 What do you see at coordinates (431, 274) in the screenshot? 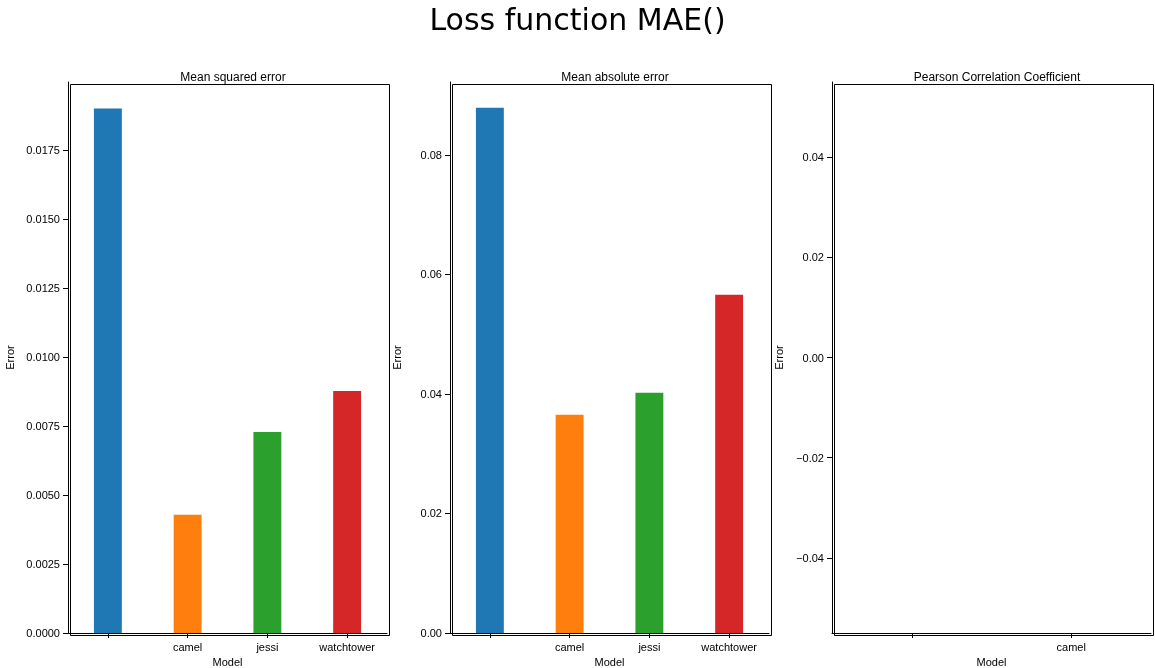
I see `y-tick-label: 0.06` at bounding box center [431, 274].